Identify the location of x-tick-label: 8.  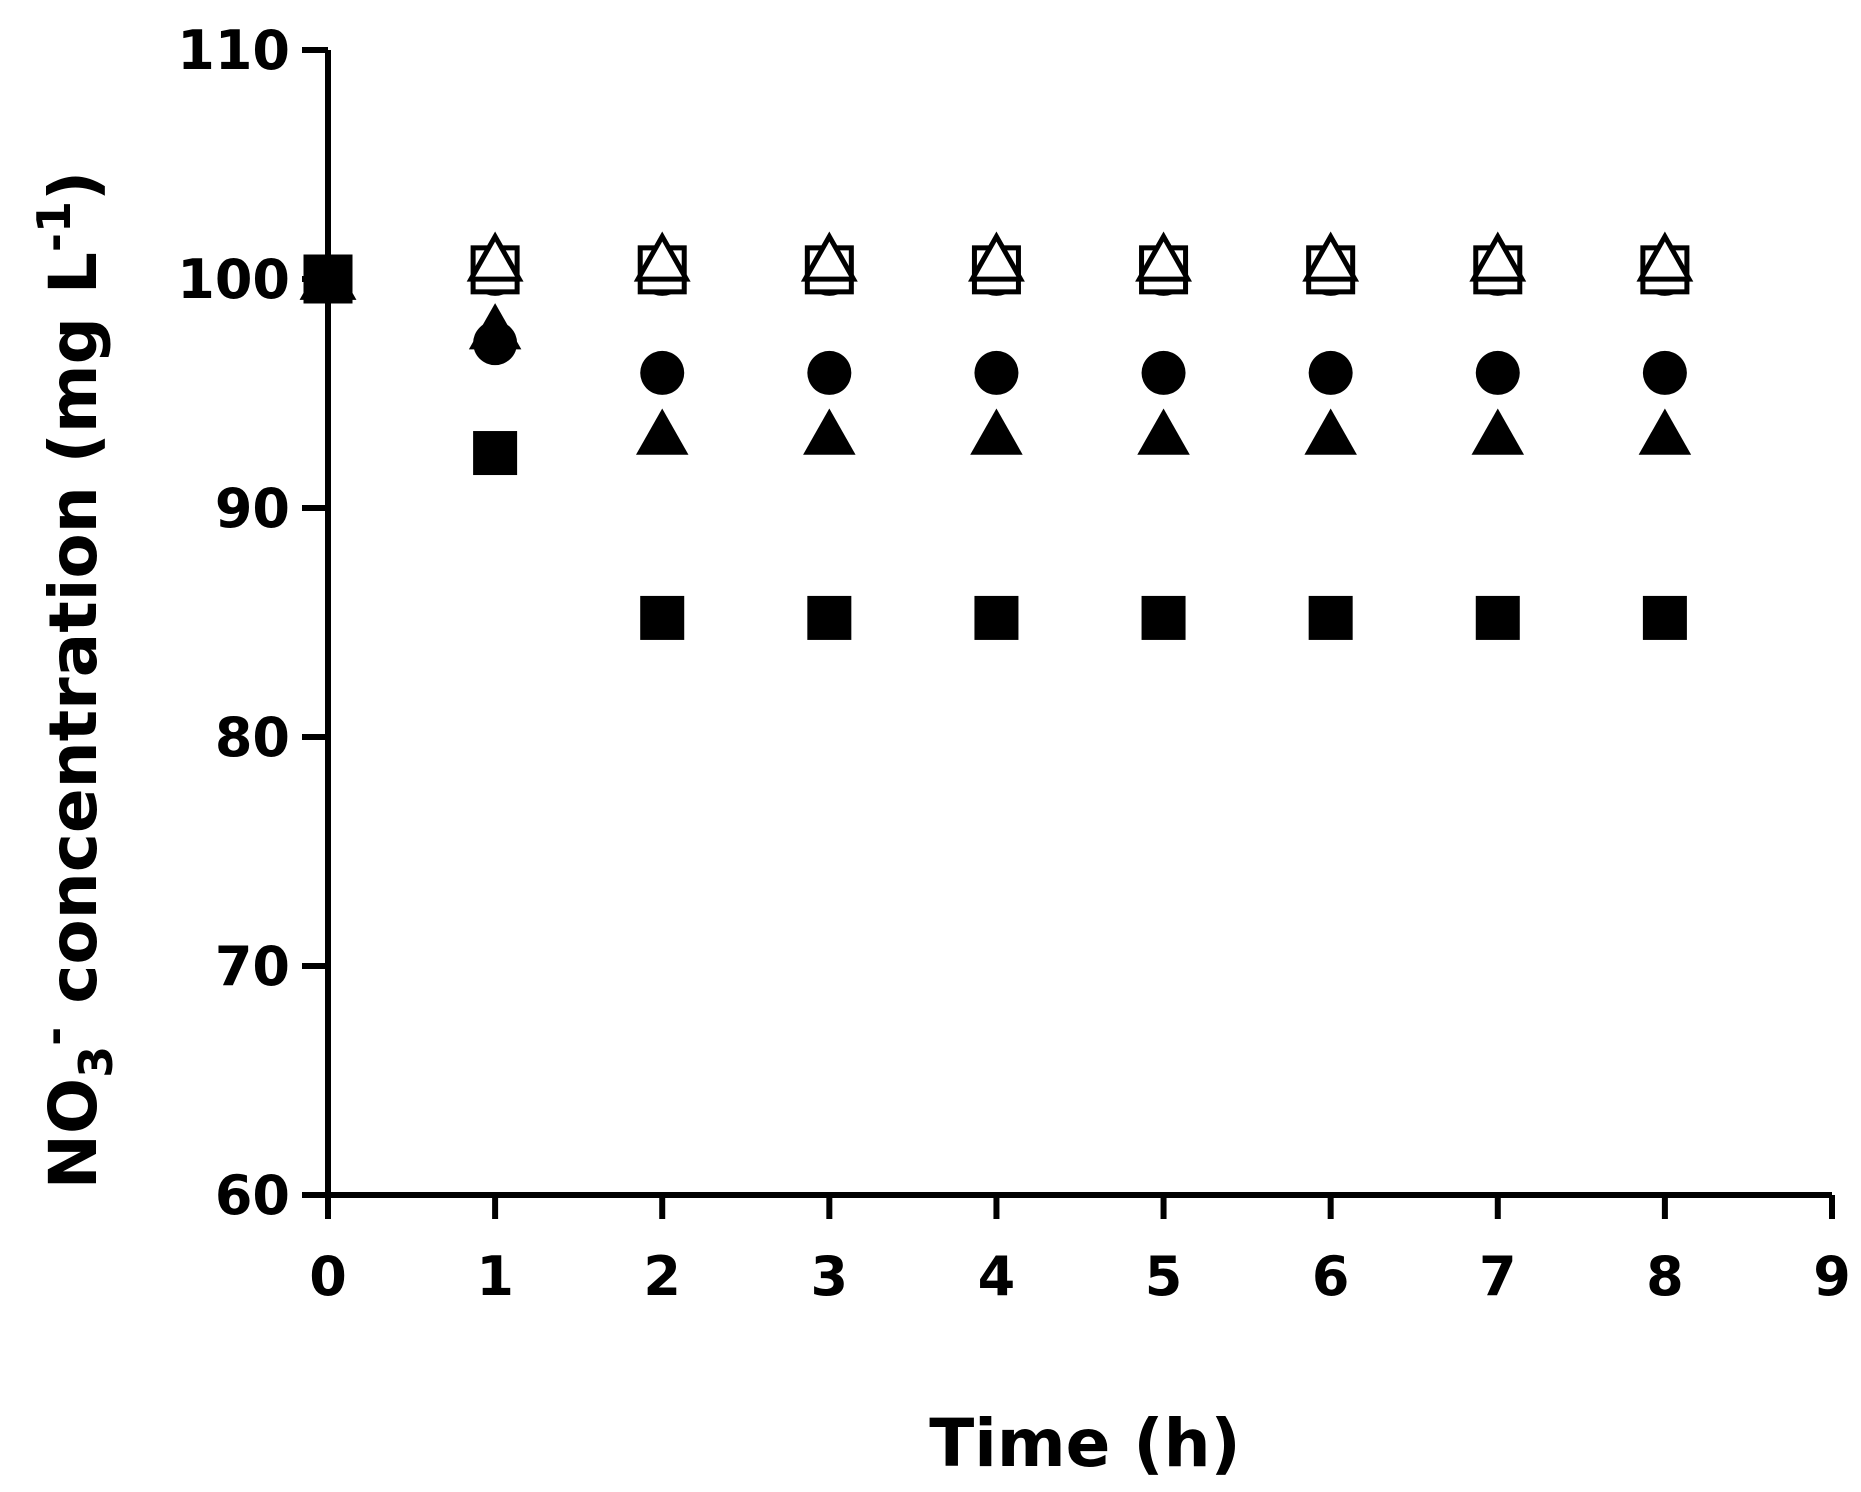
(1665, 1276).